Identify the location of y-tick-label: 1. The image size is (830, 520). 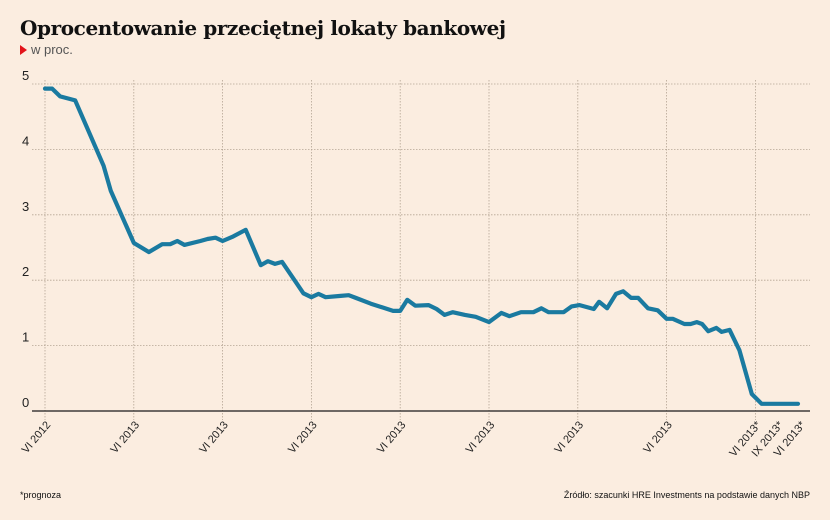
(25, 337).